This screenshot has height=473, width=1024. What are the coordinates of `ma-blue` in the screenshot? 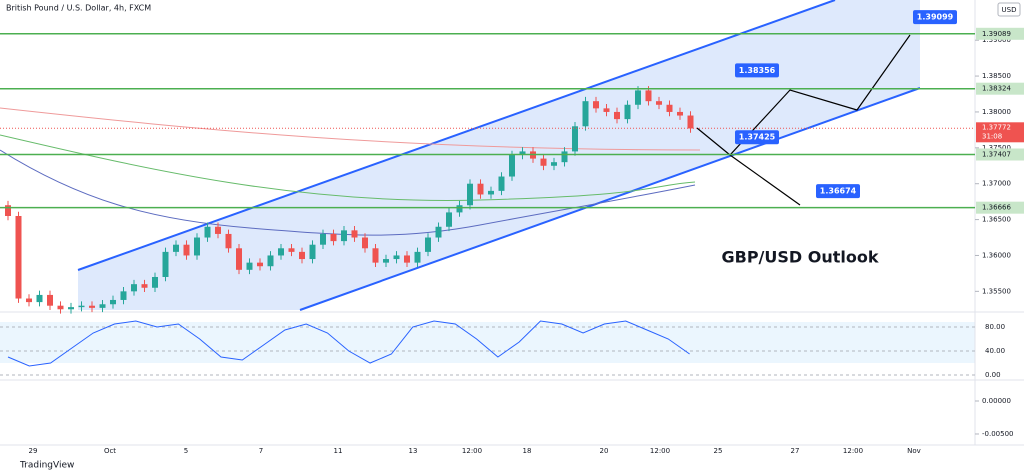 It's located at (348, 192).